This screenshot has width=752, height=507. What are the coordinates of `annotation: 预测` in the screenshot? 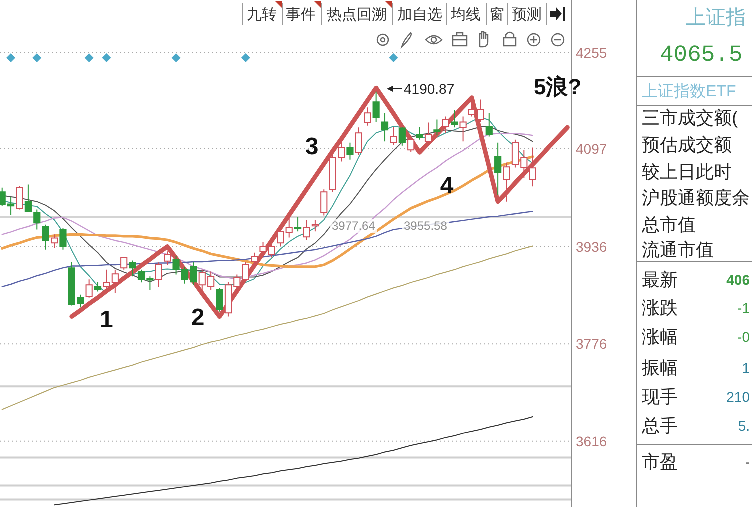 It's located at (527, 15).